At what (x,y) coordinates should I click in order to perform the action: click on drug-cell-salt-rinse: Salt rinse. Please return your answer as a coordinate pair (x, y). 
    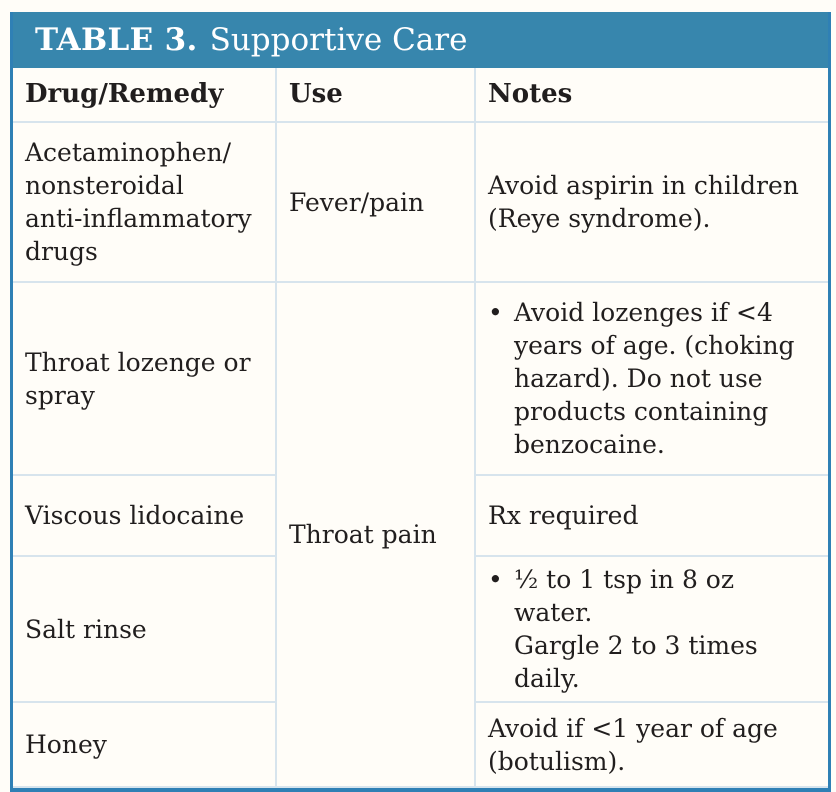
    Looking at the image, I should click on (145, 629).